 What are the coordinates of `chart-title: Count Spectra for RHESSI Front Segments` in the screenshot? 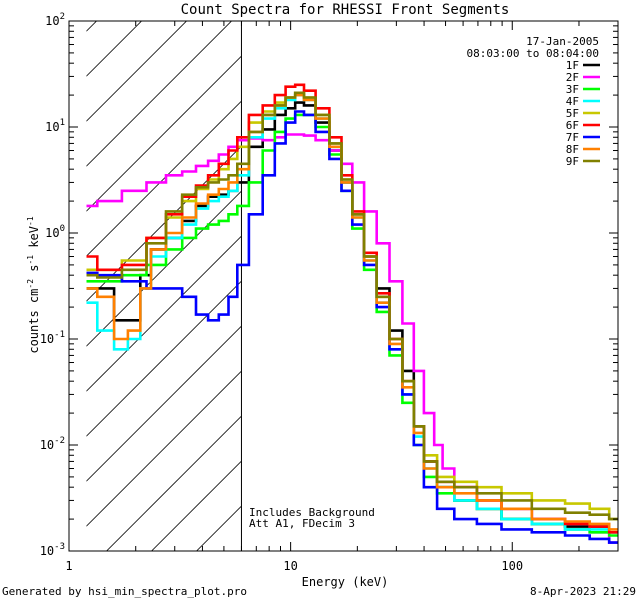 It's located at (345, 10).